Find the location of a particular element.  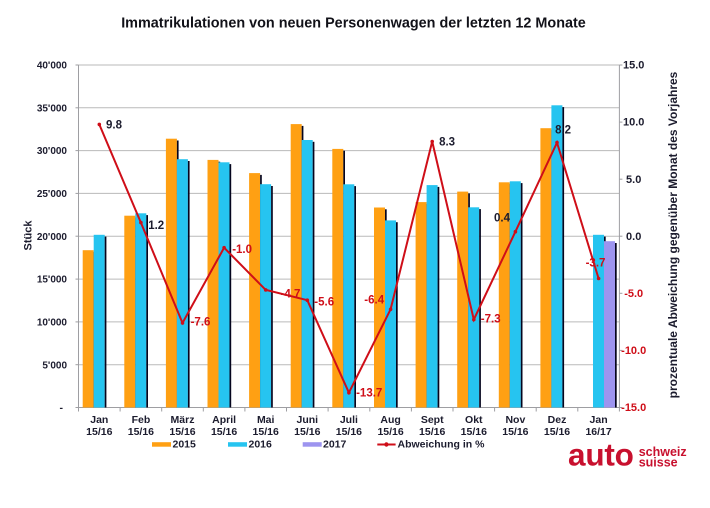

svg-text: 5'000 is located at coordinates (54, 365).